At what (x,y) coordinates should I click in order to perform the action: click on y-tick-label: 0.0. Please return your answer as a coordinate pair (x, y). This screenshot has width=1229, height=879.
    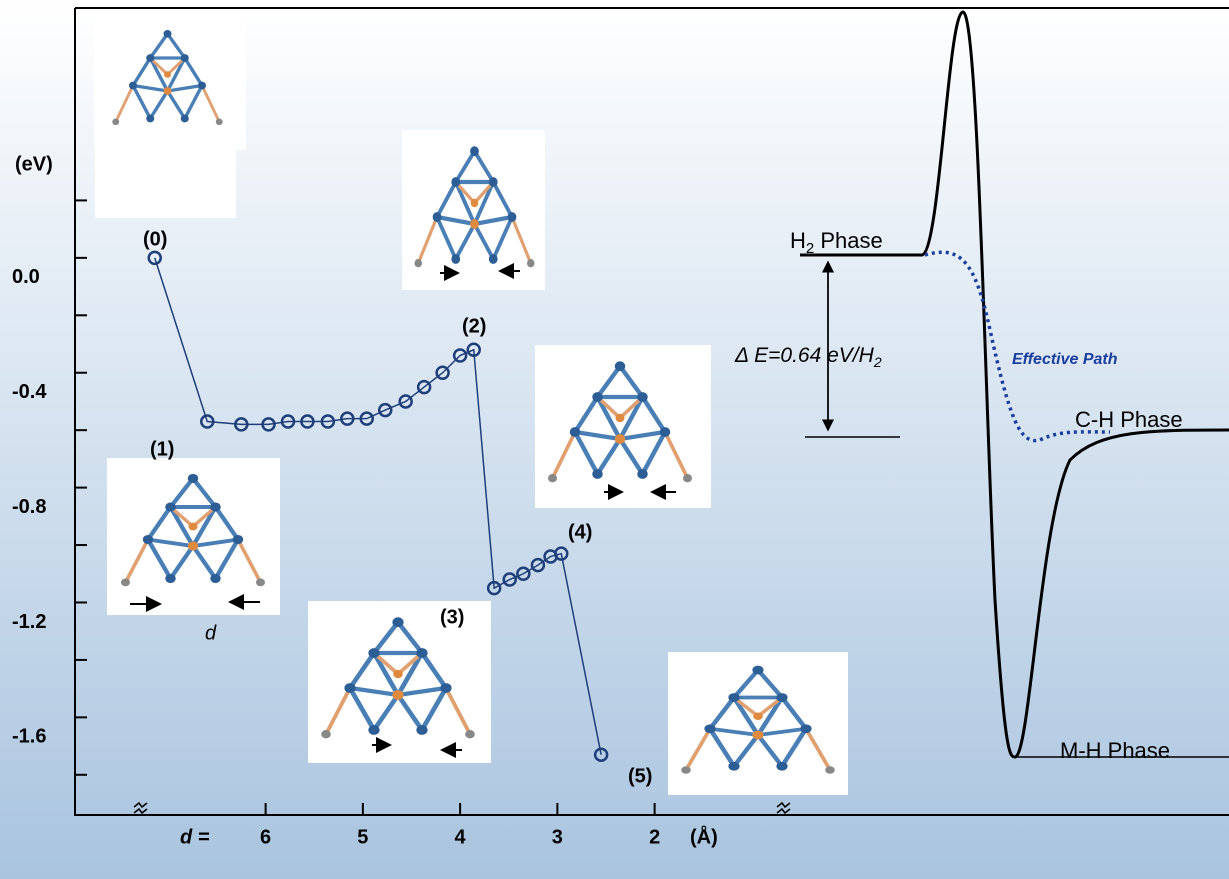
    Looking at the image, I should click on (26, 277).